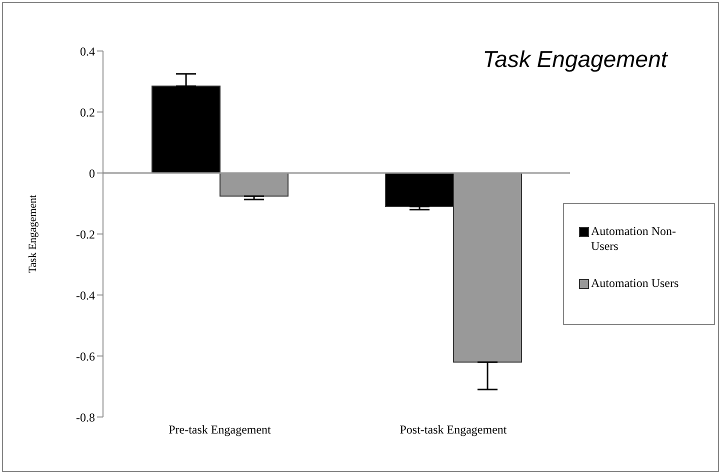 This screenshot has height=475, width=721. I want to click on legend-label: Automation Non-Users, so click(634, 239).